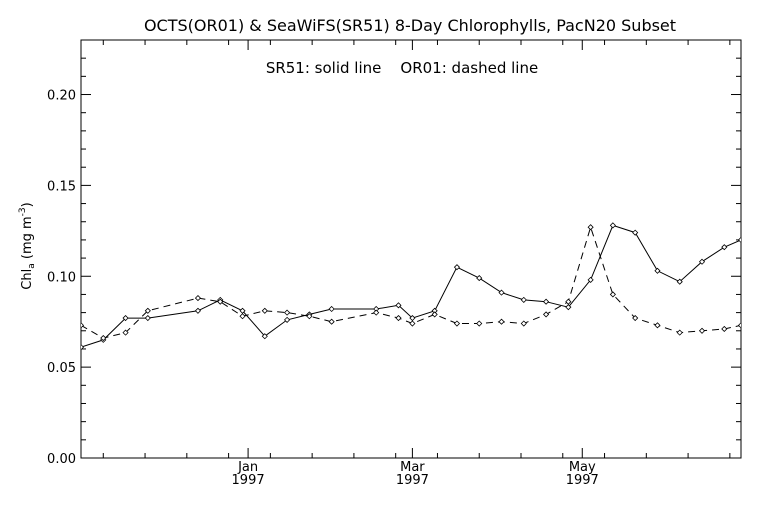 The width and height of the screenshot is (768, 512). What do you see at coordinates (61, 186) in the screenshot?
I see `y-tick-label: 0.15` at bounding box center [61, 186].